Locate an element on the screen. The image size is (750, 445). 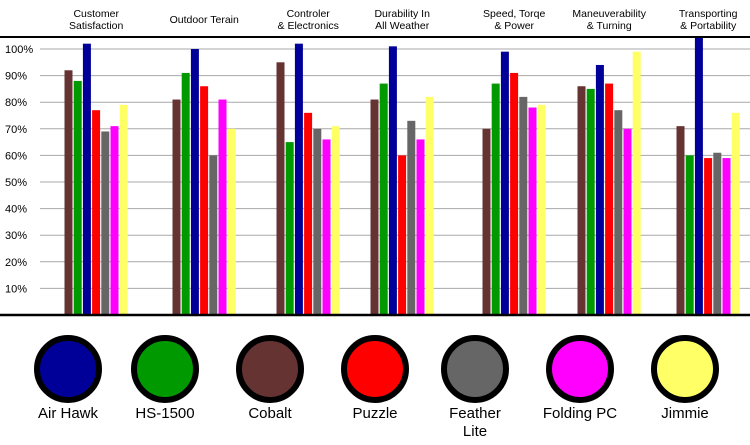
category-label-line: Outdoor Terain is located at coordinates (204, 20).